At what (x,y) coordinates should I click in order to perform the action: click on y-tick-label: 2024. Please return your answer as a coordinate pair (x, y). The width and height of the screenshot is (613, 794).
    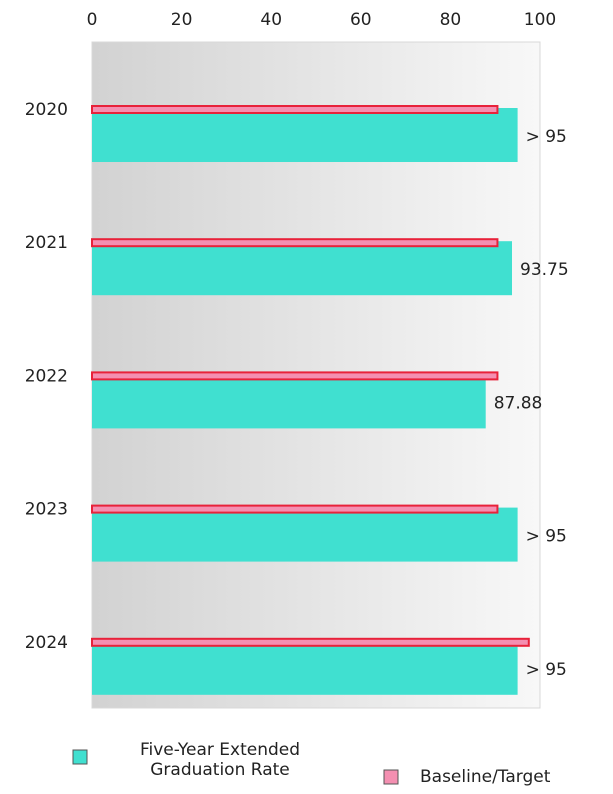
    Looking at the image, I should click on (46, 643).